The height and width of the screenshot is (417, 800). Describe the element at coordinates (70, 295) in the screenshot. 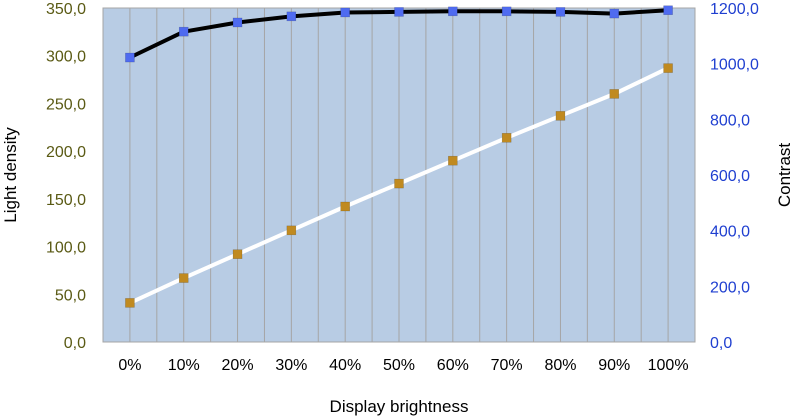

I see `left-tick-label: 50,0` at that location.